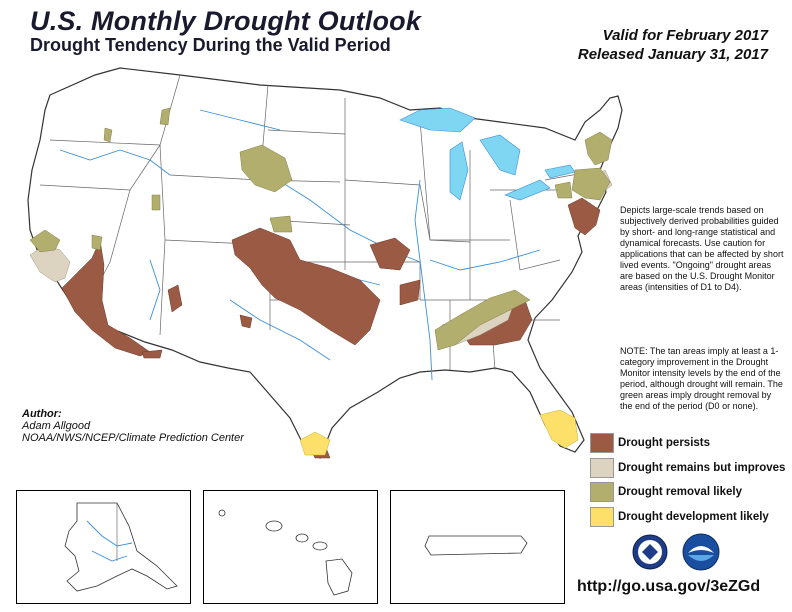  What do you see at coordinates (602, 468) in the screenshot?
I see `legend-swatch-improves` at bounding box center [602, 468].